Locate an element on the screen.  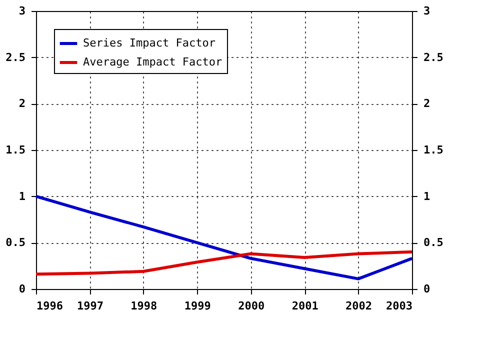
y2-tick-label: 3 is located at coordinates (427, 11).